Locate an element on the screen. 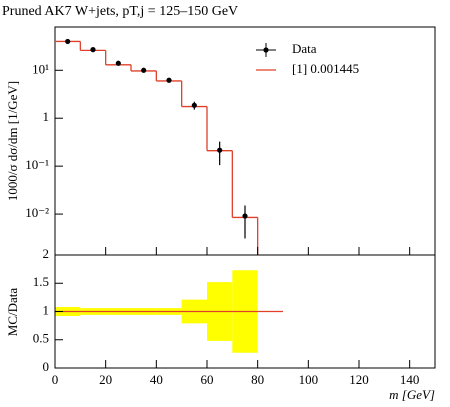 The height and width of the screenshot is (407, 450). y-tick-label: 0.5 is located at coordinates (41, 338).